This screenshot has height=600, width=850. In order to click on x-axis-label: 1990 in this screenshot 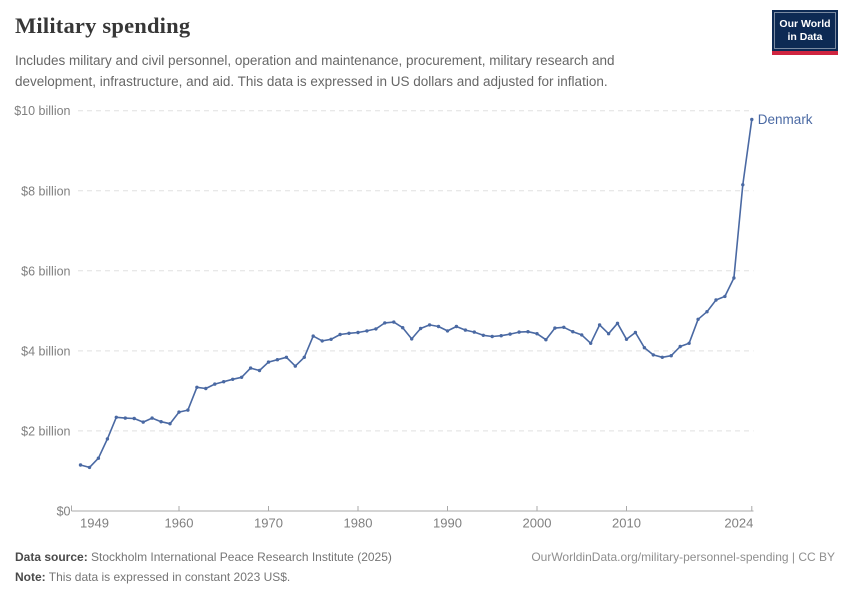, I will do `click(447, 523)`.